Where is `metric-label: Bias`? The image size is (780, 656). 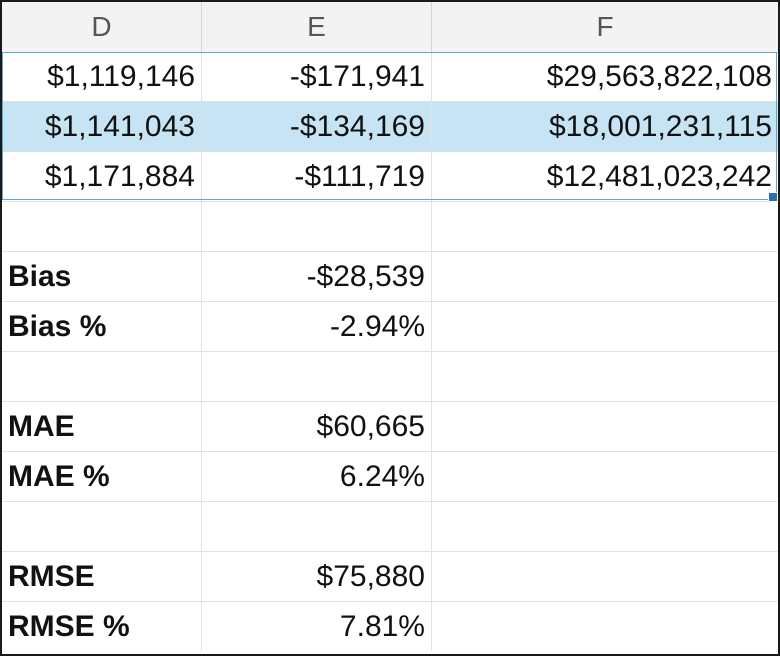 metric-label: Bias is located at coordinates (102, 276).